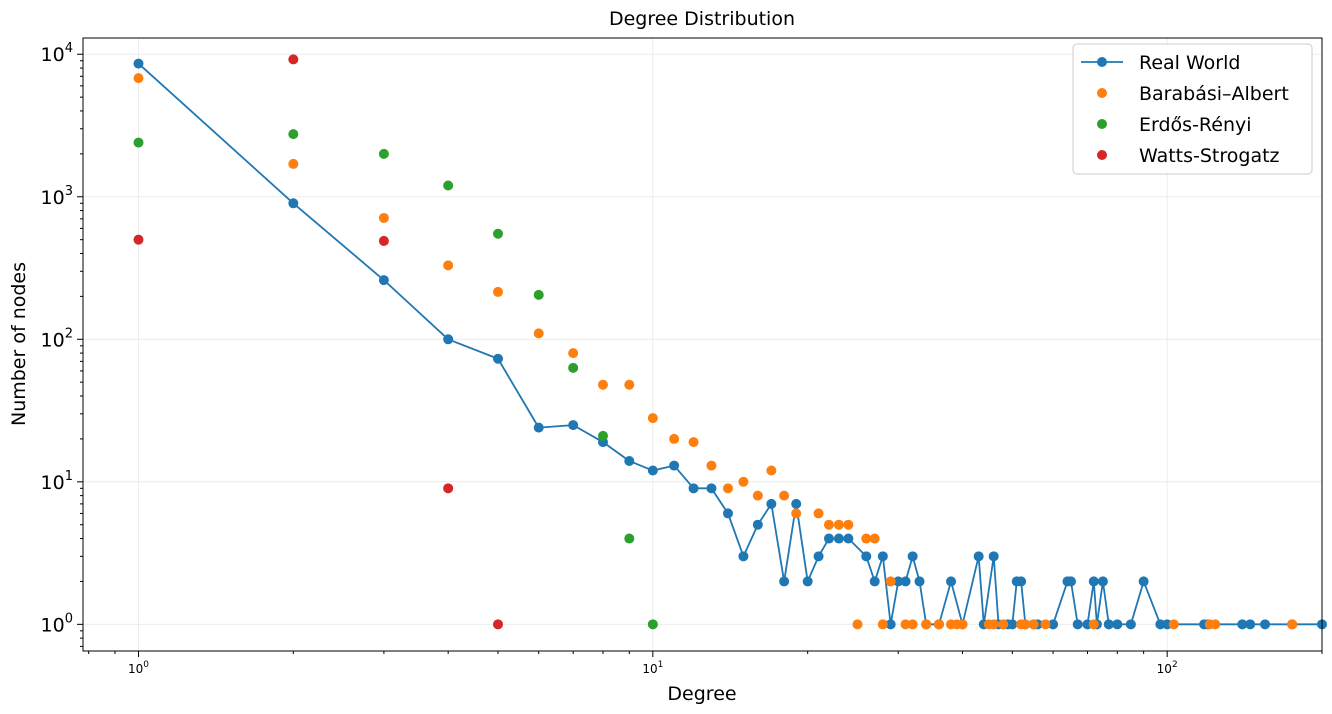 This screenshot has width=1332, height=714. Describe the element at coordinates (57, 623) in the screenshot. I see `y-tick-label: 10⁰` at that location.